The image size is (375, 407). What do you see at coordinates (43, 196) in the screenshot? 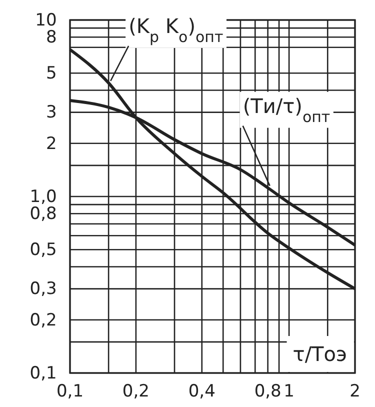
I see `y-tick-label: 1,0` at bounding box center [43, 196].